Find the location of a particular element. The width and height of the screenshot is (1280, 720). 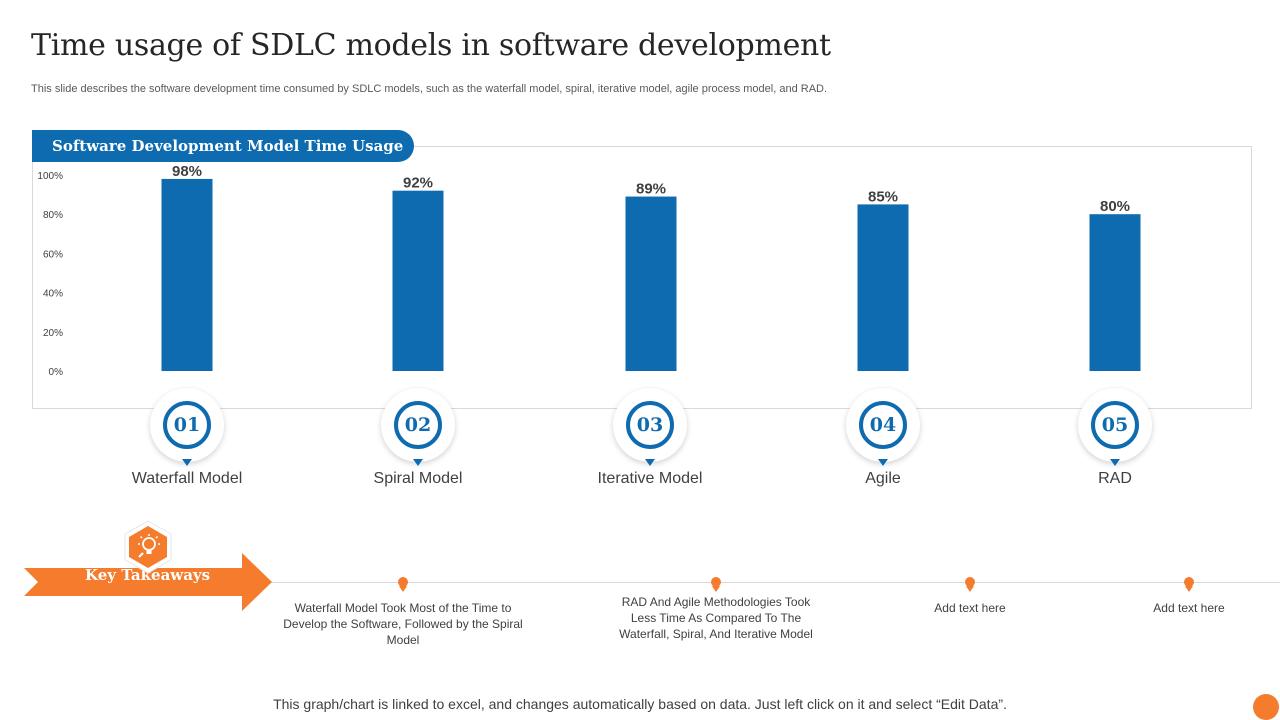

y-tick-label: 40% is located at coordinates (53, 294).